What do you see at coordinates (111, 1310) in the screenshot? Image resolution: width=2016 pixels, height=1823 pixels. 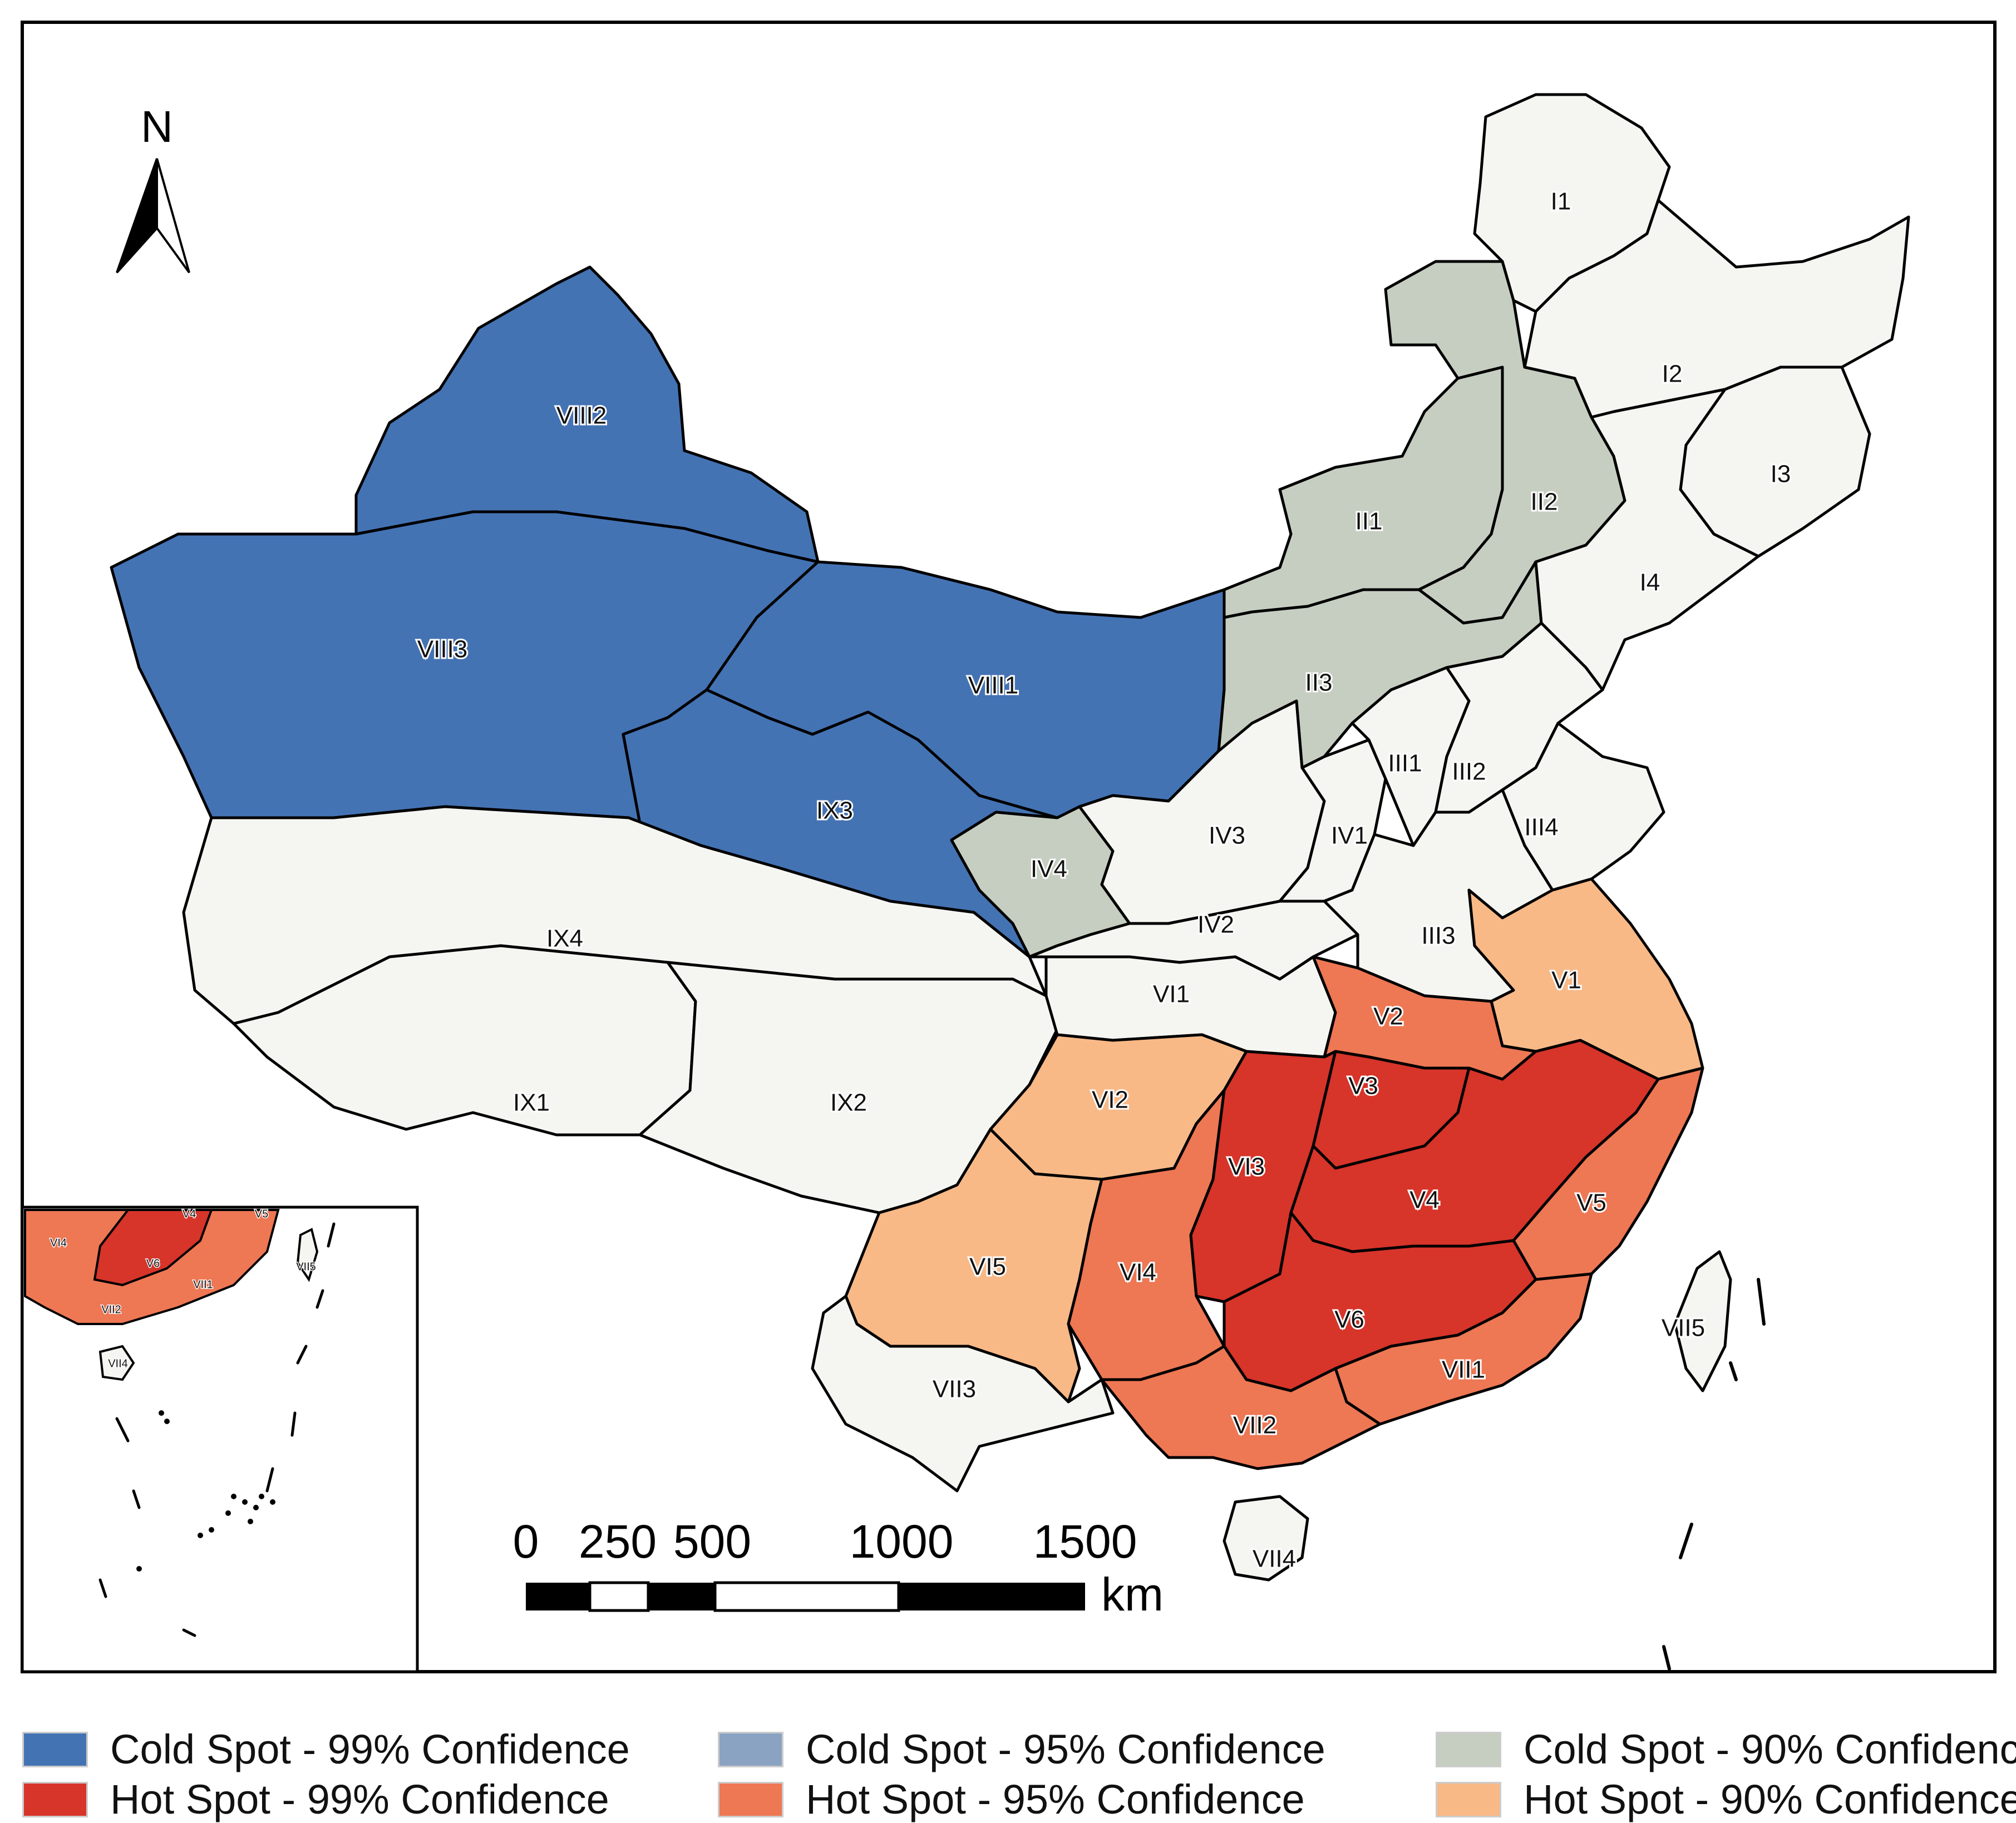 I see `inset-label-VII2: VII2` at bounding box center [111, 1310].